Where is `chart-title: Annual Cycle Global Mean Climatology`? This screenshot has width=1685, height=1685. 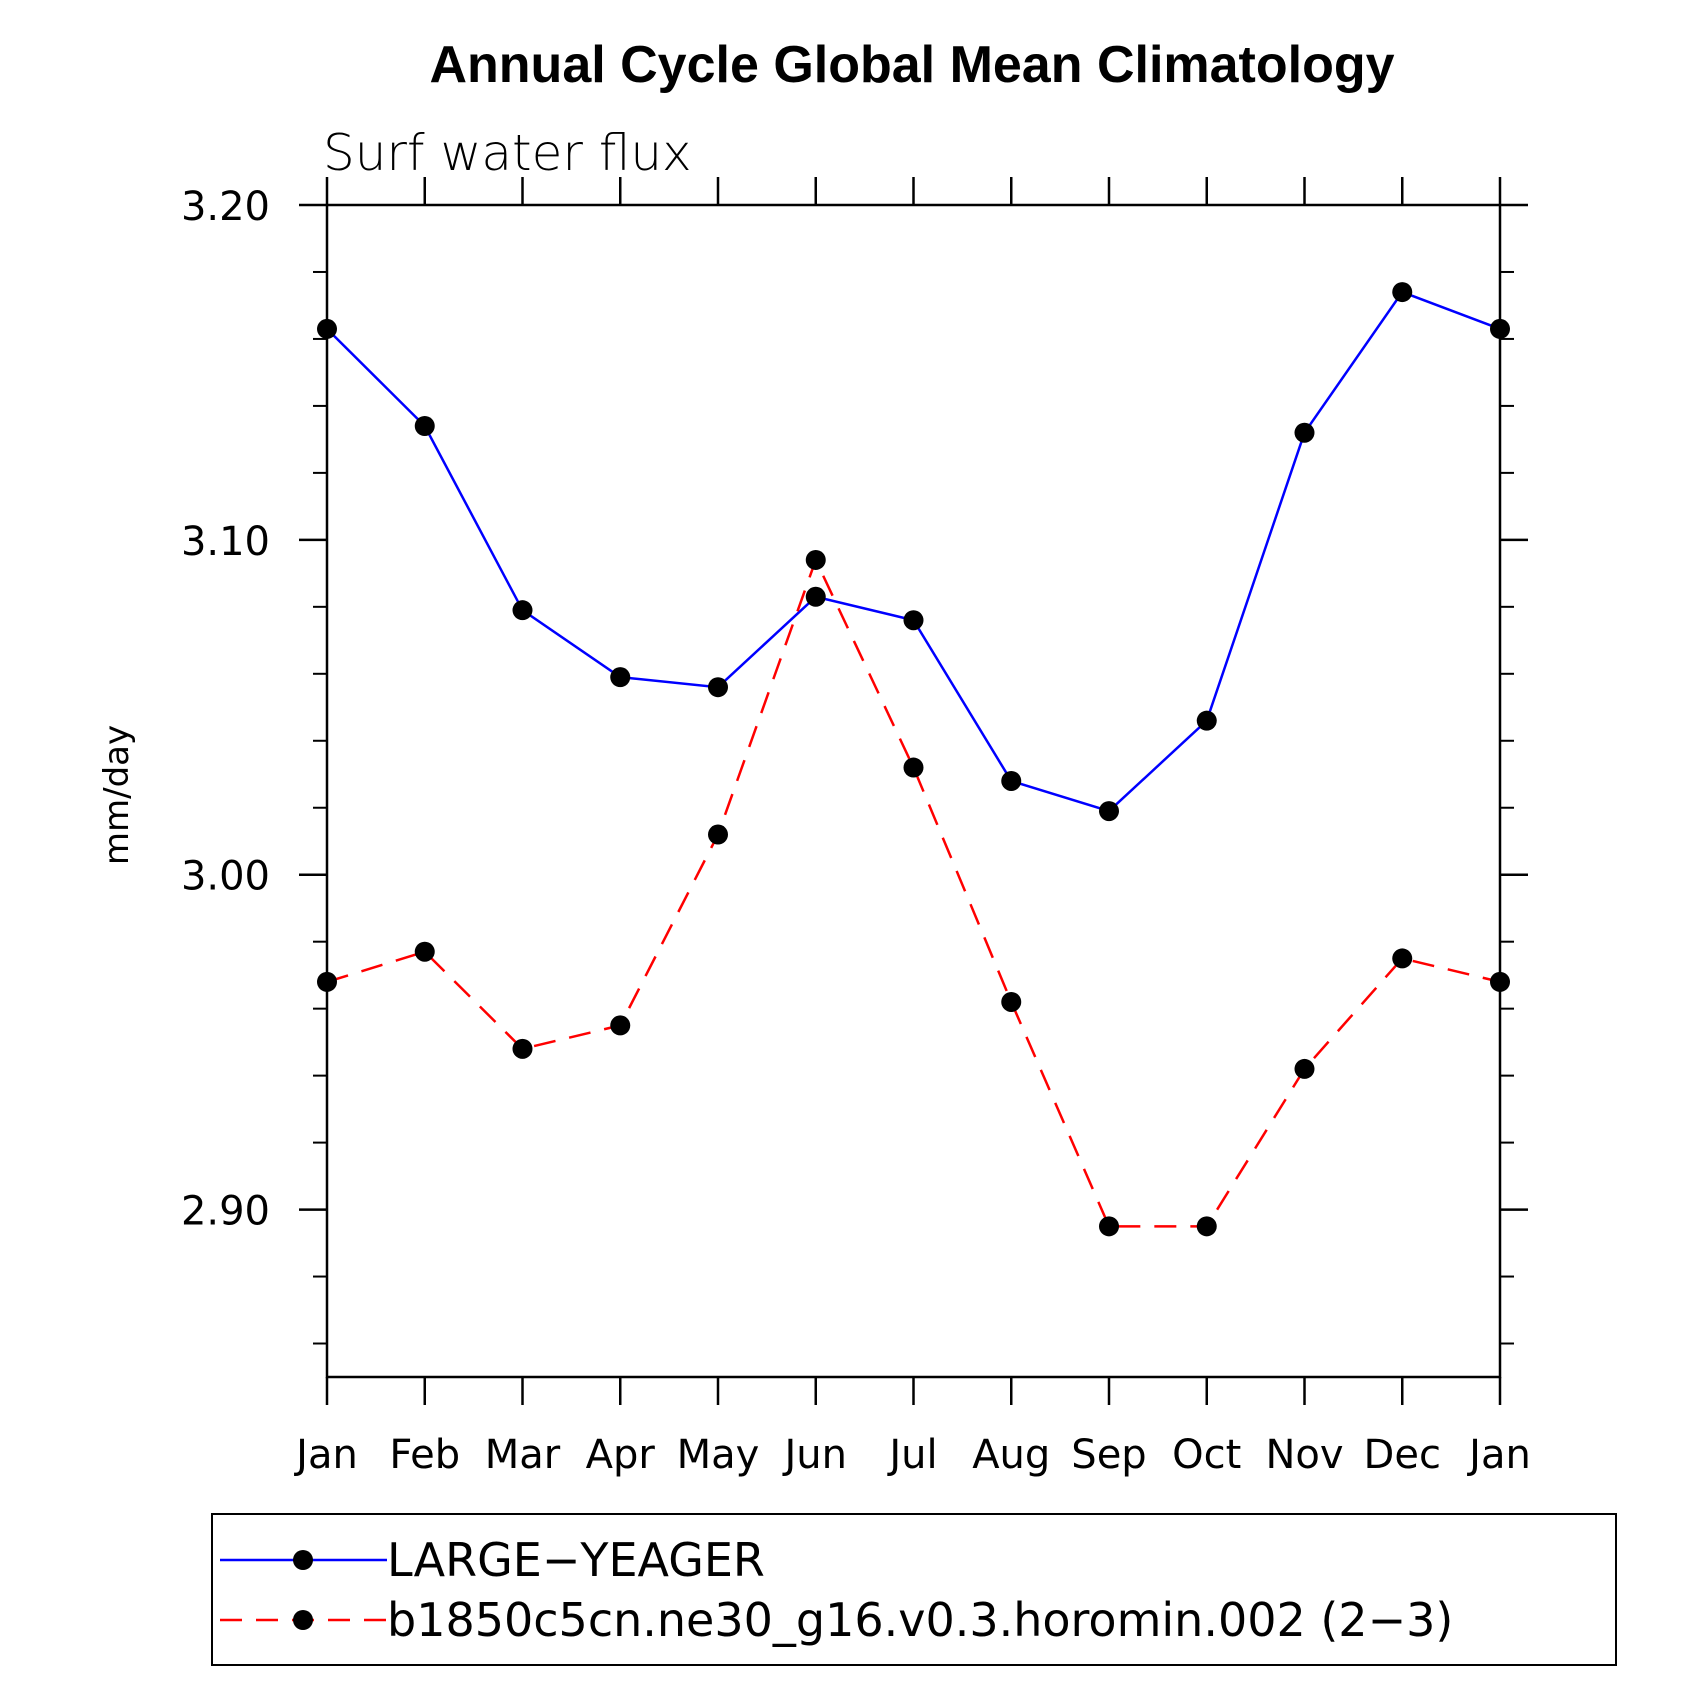 chart-title: Annual Cycle Global Mean Climatology is located at coordinates (911, 65).